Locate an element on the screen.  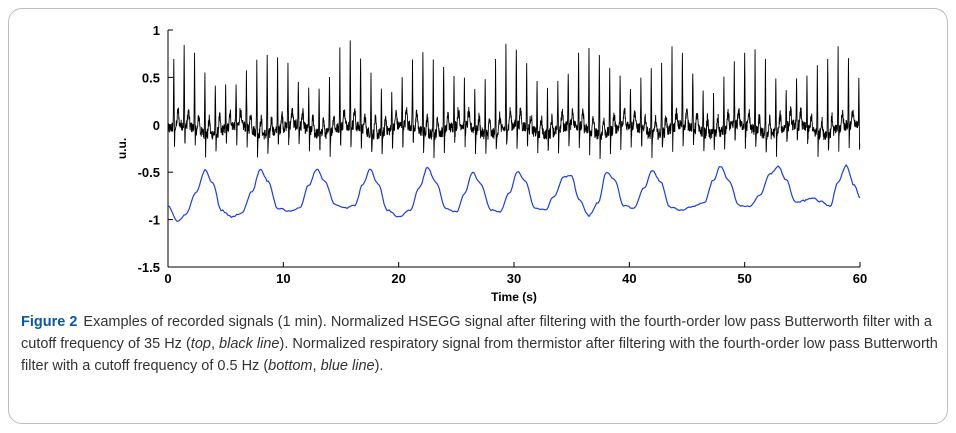
x-tick-label: 50 is located at coordinates (744, 278).